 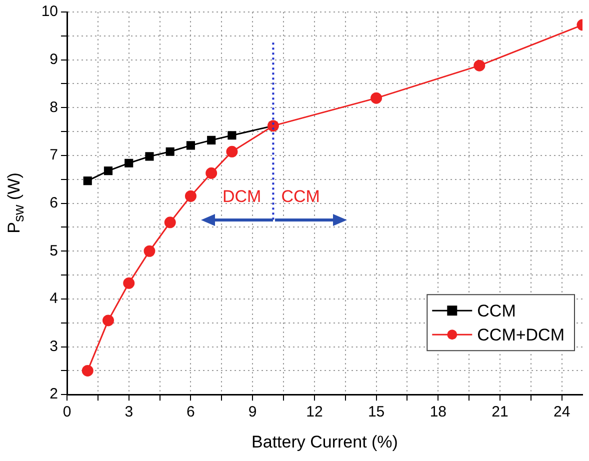 I want to click on x-tick-label: 6, so click(x=190, y=412).